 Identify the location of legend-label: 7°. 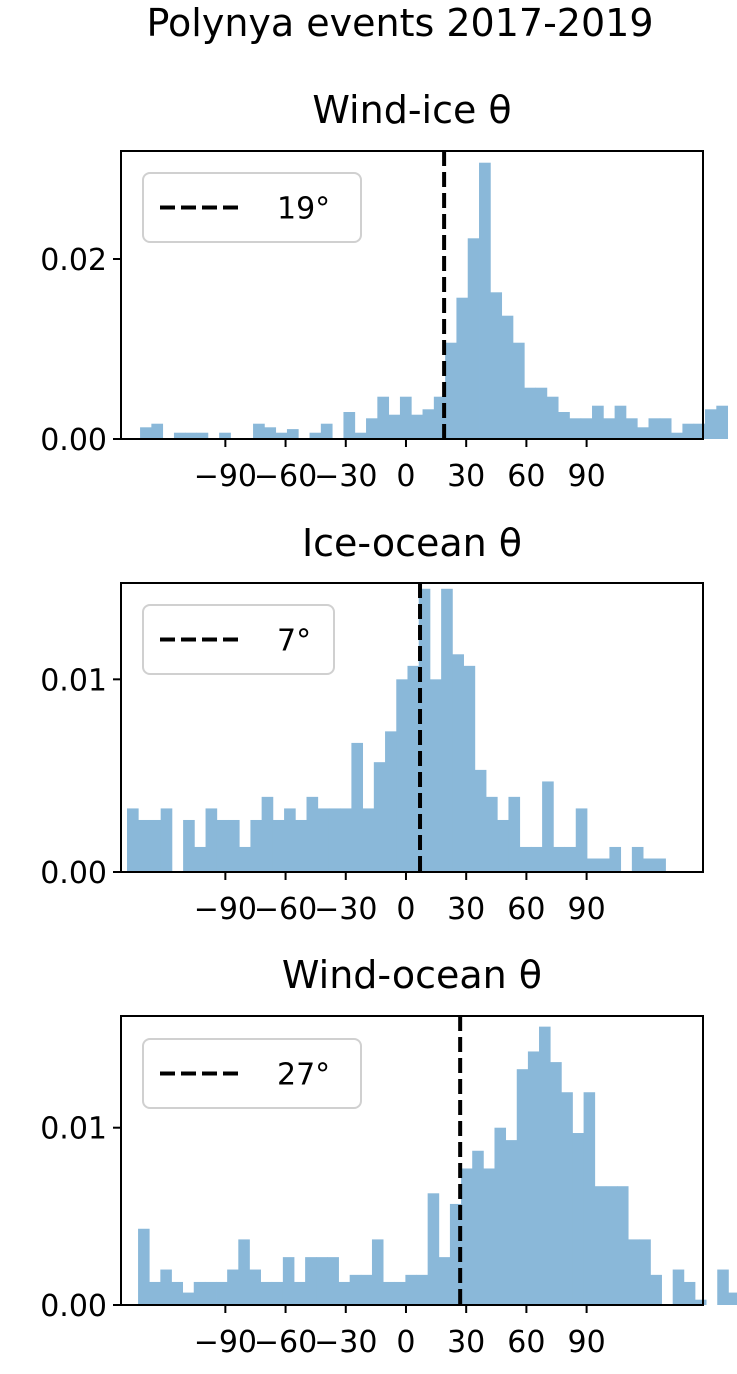
(294, 641).